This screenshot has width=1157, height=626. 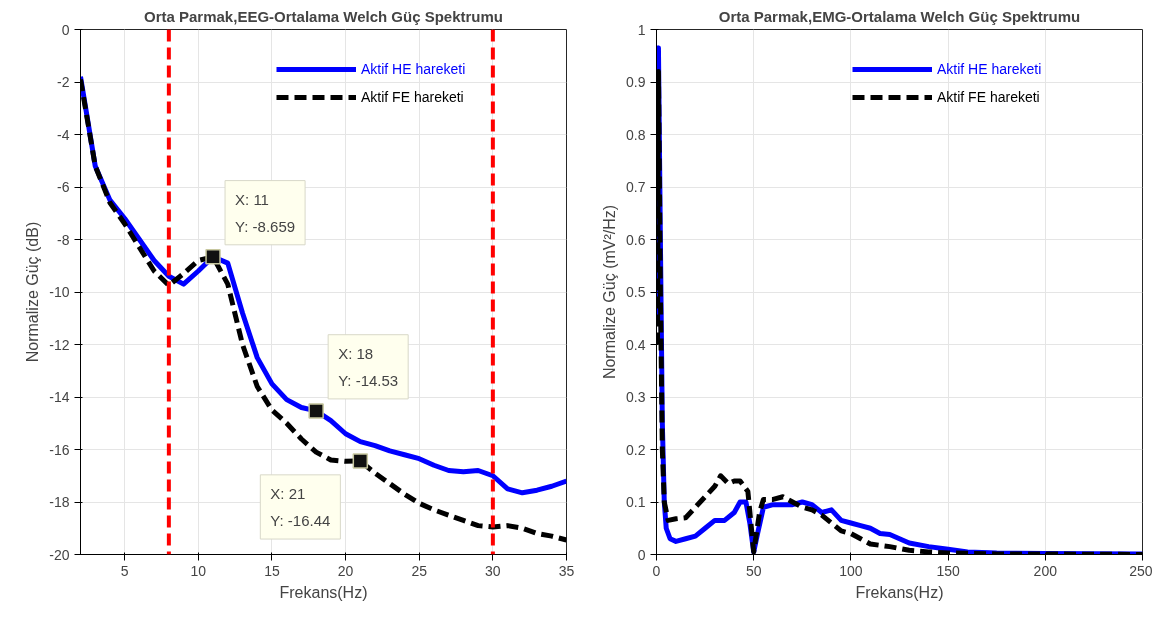 I want to click on annotation: X: 21 Y: -16.44, so click(x=300, y=507).